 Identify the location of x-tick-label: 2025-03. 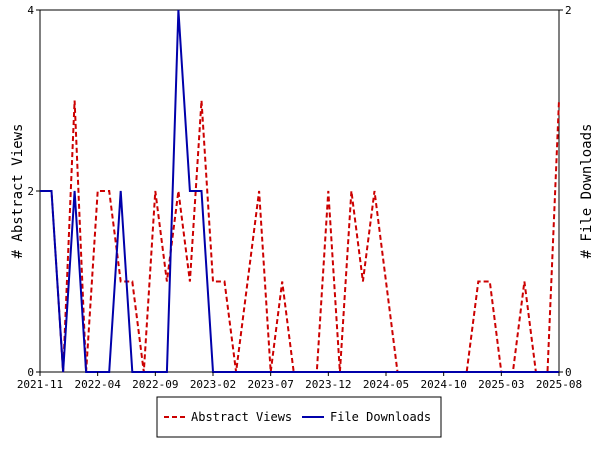
(501, 384).